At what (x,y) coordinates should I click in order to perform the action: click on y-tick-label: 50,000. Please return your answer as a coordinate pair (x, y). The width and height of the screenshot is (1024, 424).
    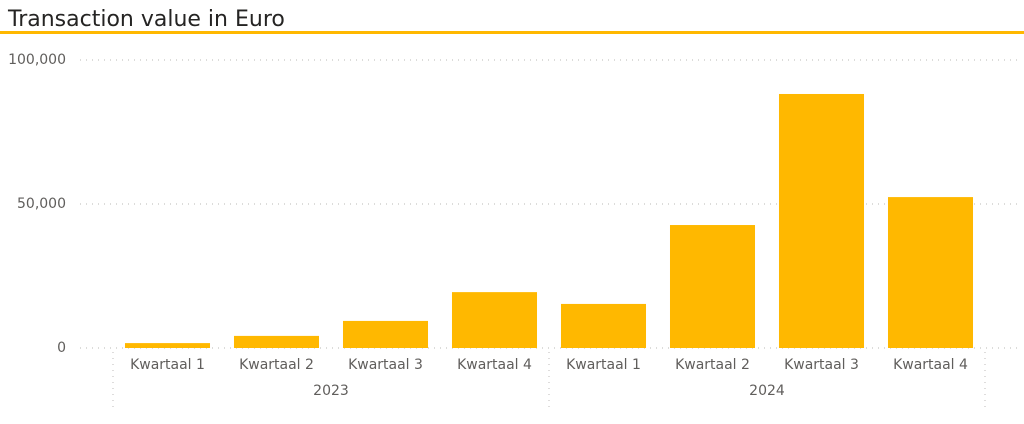
    Looking at the image, I should click on (41, 204).